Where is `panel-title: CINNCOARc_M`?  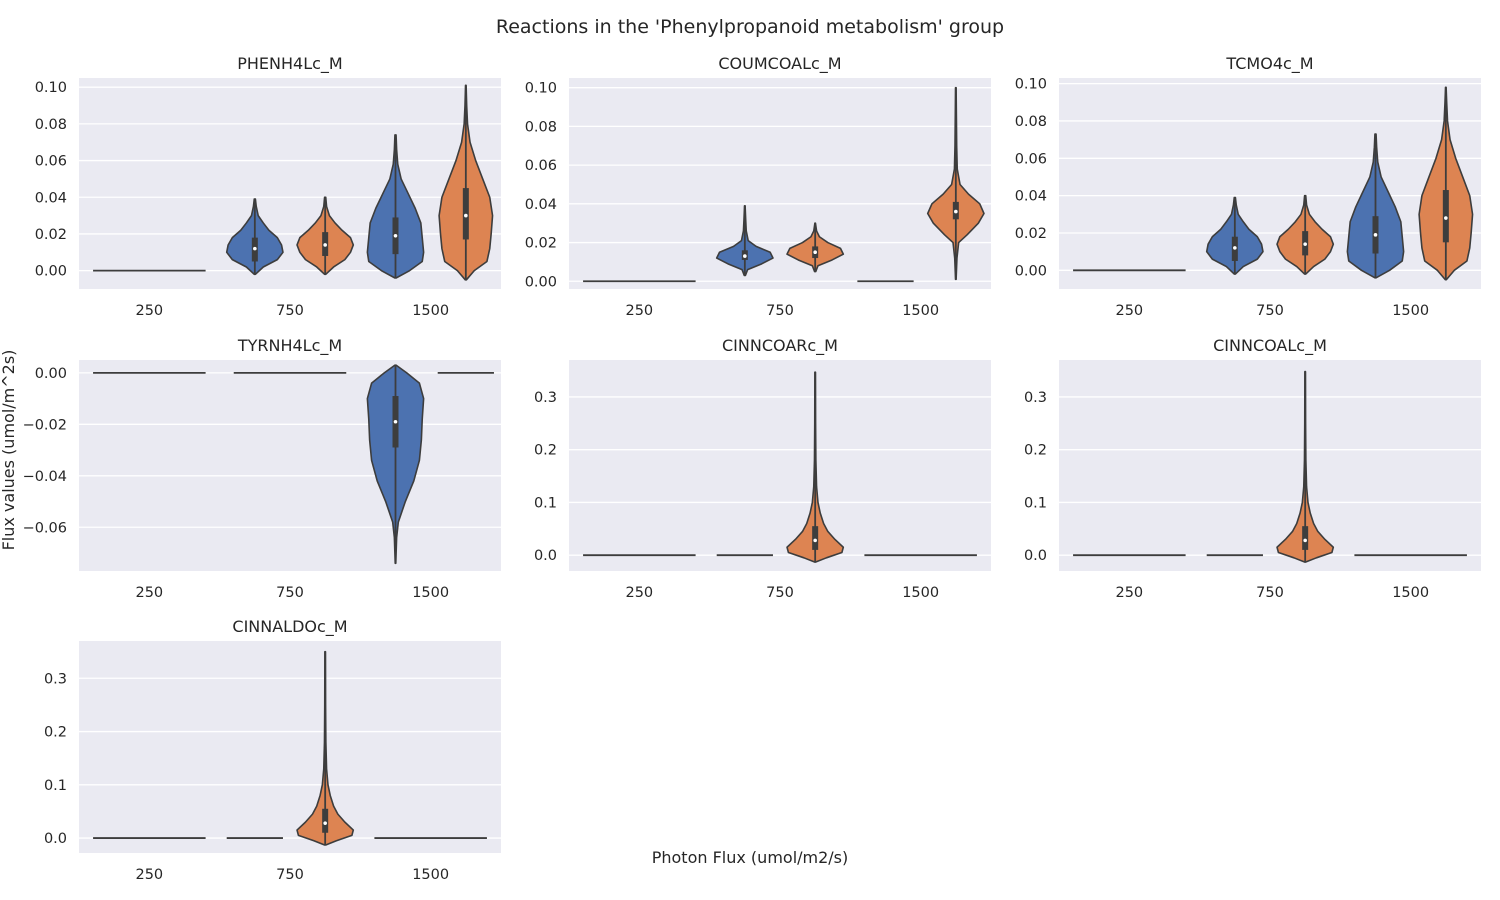
panel-title: CINNCOARc_M is located at coordinates (780, 346).